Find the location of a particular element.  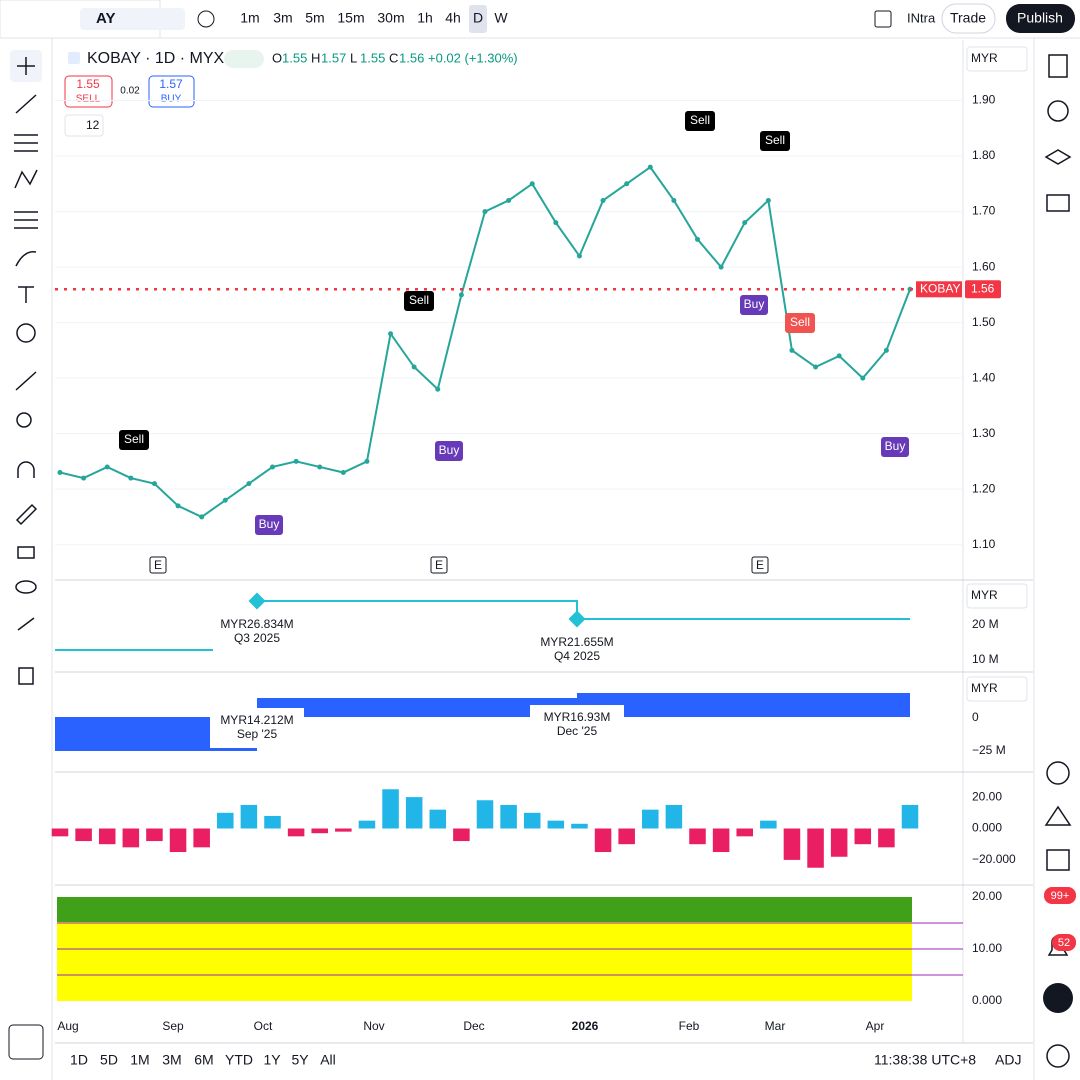

trade-label: Trade is located at coordinates (968, 18).